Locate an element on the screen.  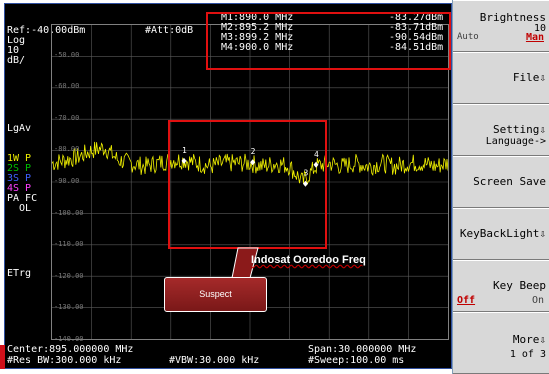
brightness-label: Brightness is located at coordinates (512, 17).